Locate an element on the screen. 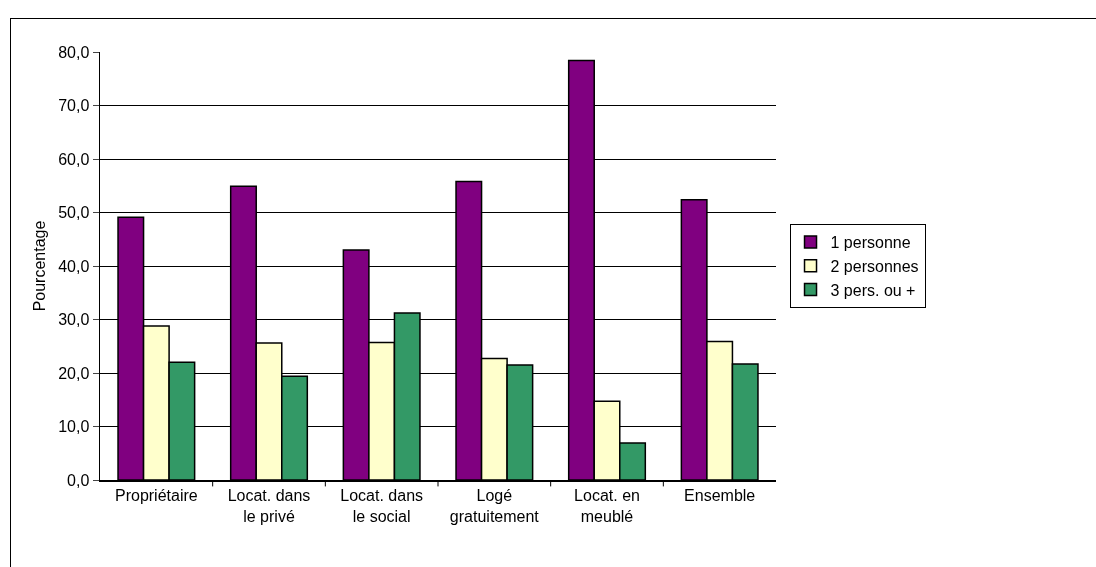 This screenshot has height=567, width=1096. y-tick-label: 50,0 is located at coordinates (74, 213).